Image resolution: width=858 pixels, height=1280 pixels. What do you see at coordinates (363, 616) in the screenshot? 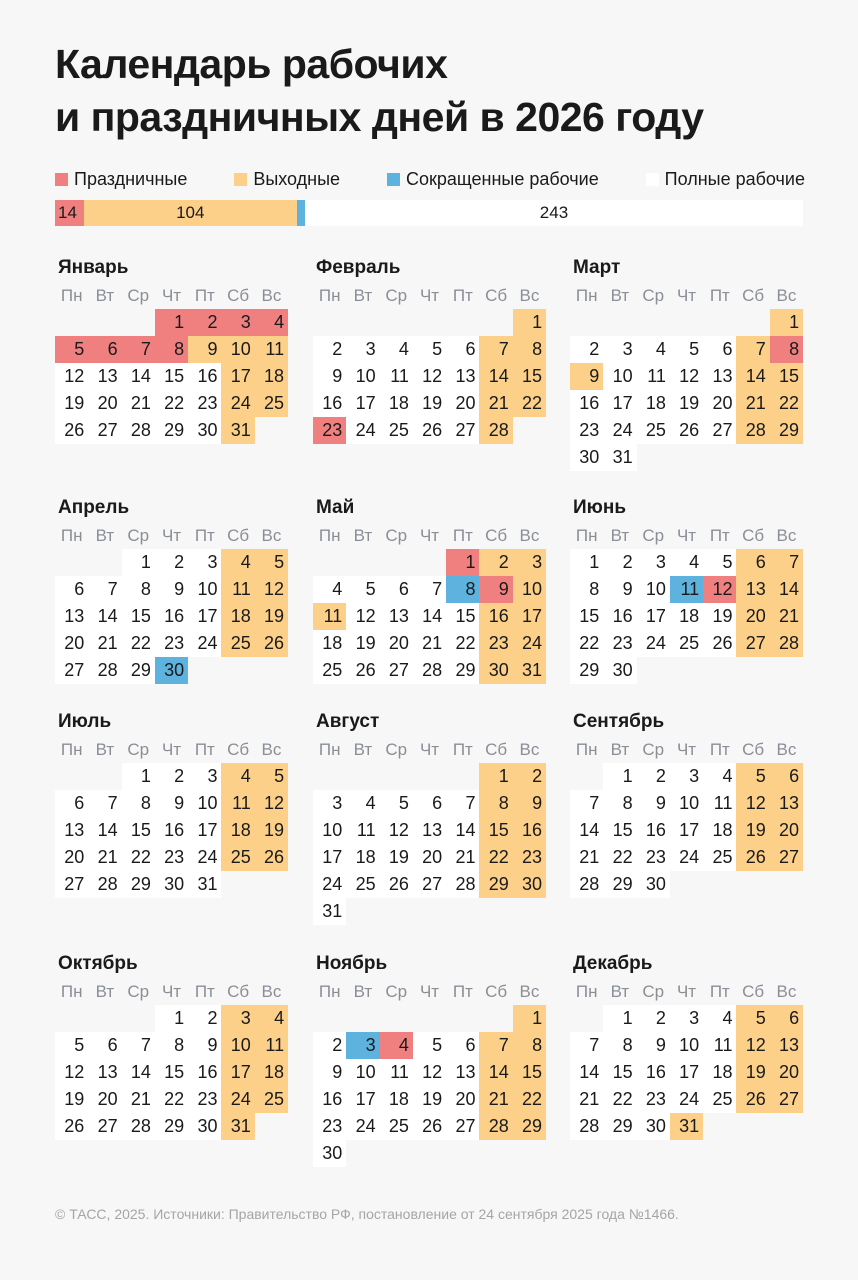
I see `day-cell-workday: 12` at bounding box center [363, 616].